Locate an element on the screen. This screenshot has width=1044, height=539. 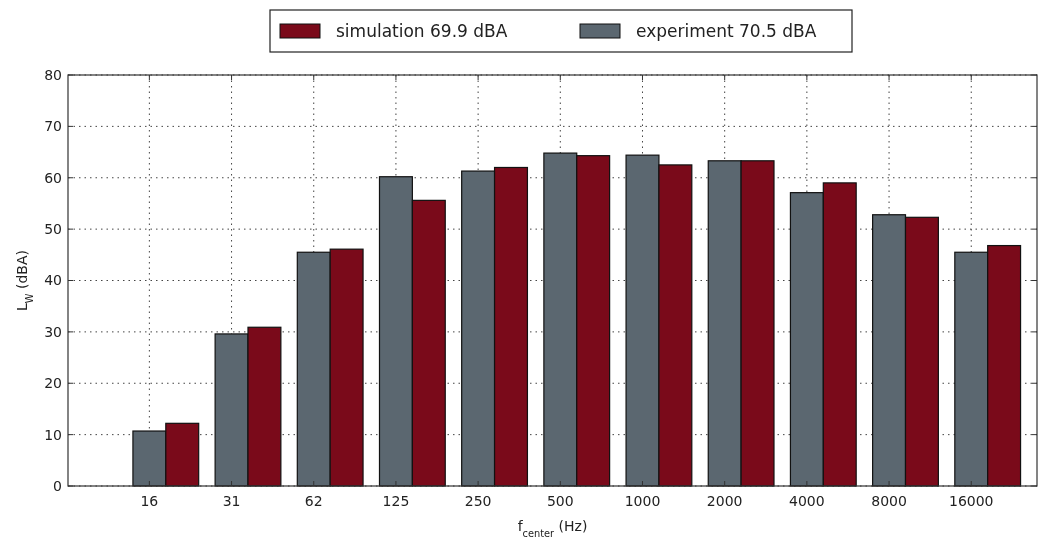
x-tick-label: 4000 is located at coordinates (807, 501).